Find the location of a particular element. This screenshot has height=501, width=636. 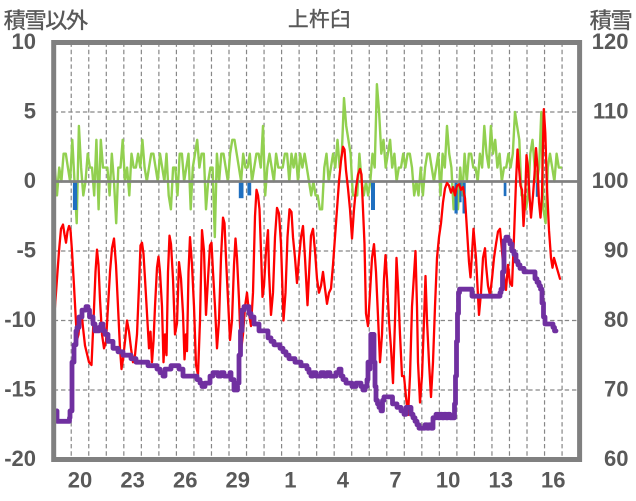

svg-text: 16 is located at coordinates (553, 479).